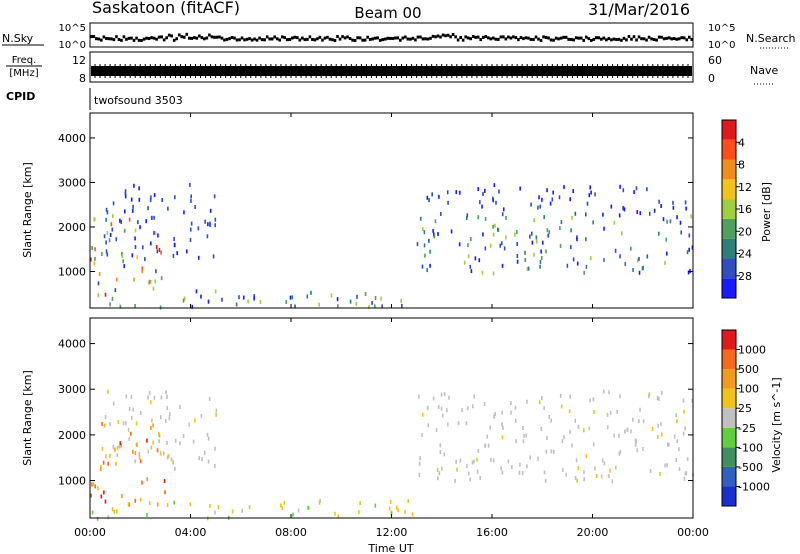  I want to click on nsearch-right-tick-bottom: 10^0, so click(721, 45).